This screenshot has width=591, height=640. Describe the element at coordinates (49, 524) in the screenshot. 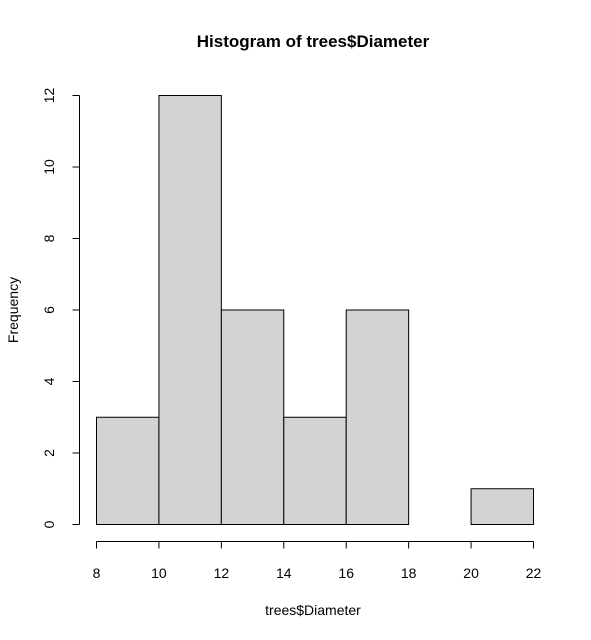

I see `y-tick-label-0: 0` at that location.